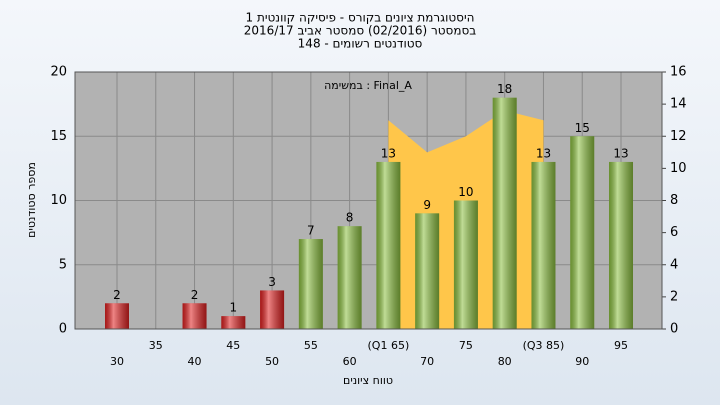 The height and width of the screenshot is (405, 720). What do you see at coordinates (465, 192) in the screenshot?
I see `data-label: 10` at bounding box center [465, 192].